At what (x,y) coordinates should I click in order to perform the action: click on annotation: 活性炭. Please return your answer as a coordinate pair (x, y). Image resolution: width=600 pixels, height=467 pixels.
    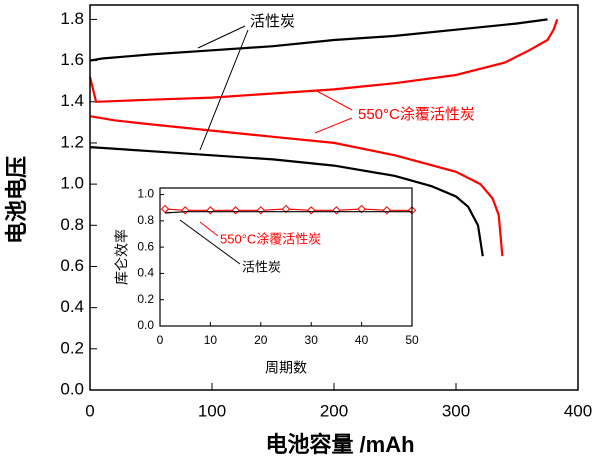
    Looking at the image, I should click on (272, 21).